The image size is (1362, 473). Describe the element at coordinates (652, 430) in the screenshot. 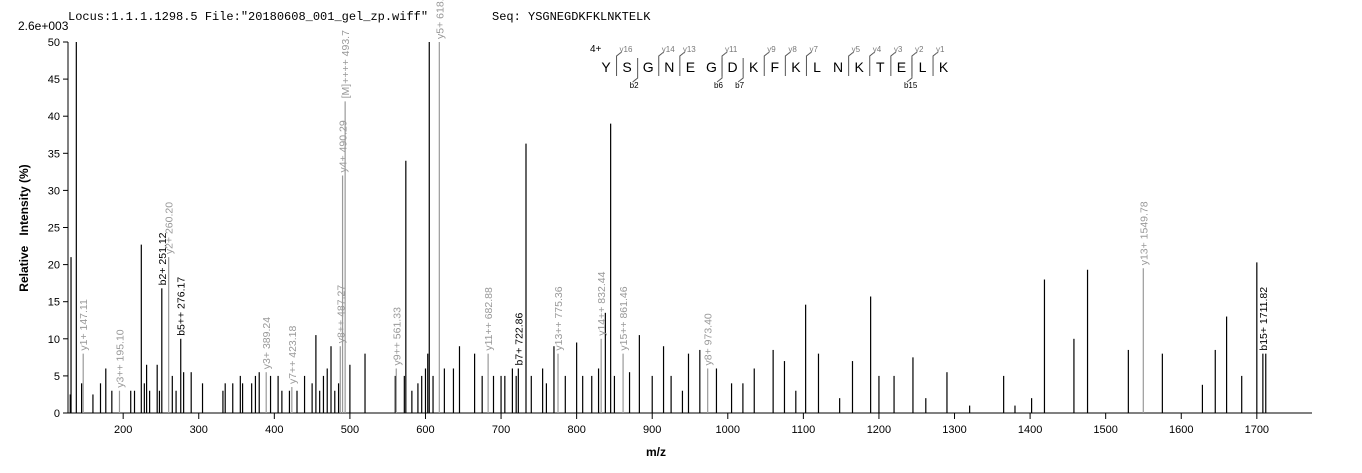

I see `x-tick-label: 900` at that location.